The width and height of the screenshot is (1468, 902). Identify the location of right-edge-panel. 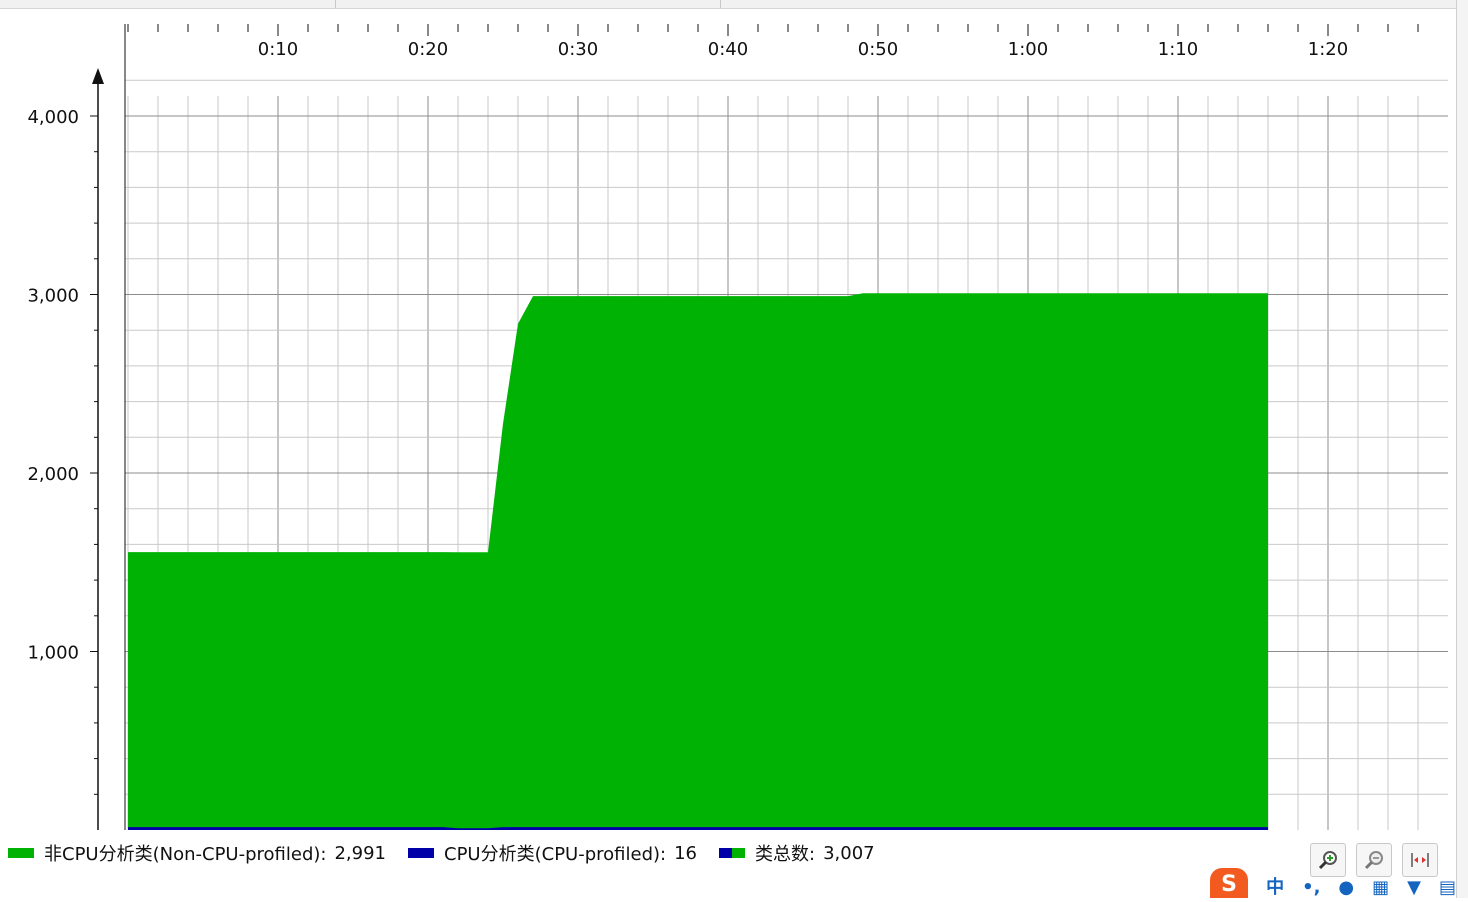
(1462, 449).